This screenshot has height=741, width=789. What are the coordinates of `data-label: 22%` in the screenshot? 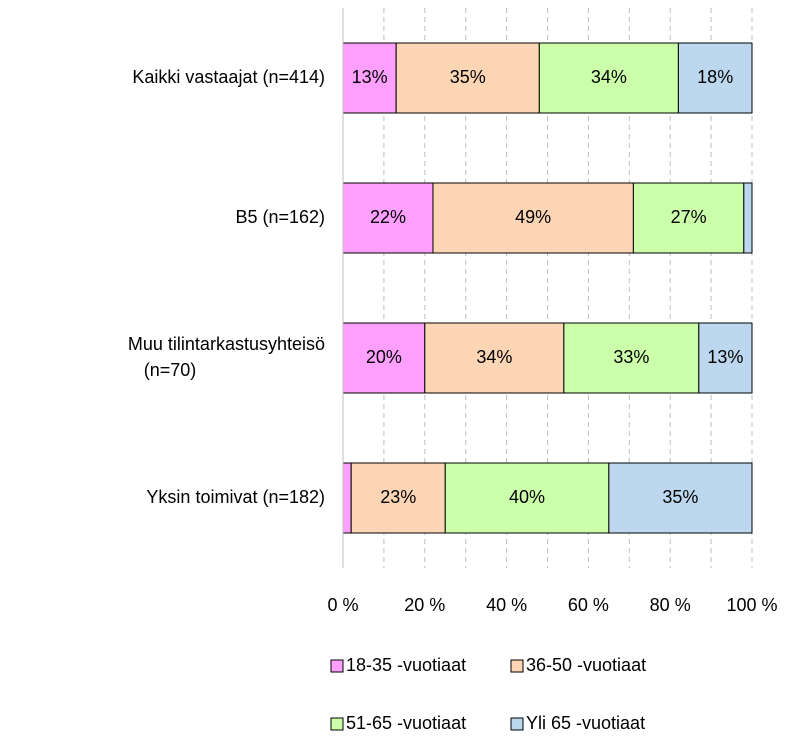 It's located at (388, 217).